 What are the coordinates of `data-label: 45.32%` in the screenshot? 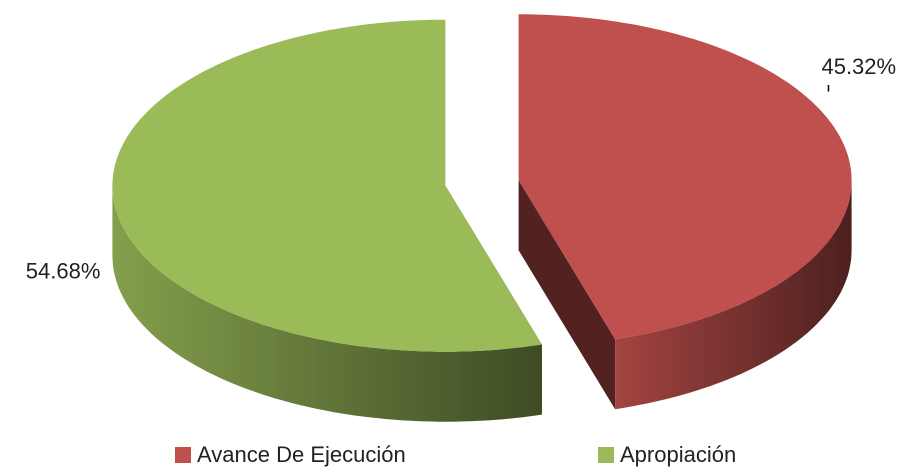 It's located at (858, 66).